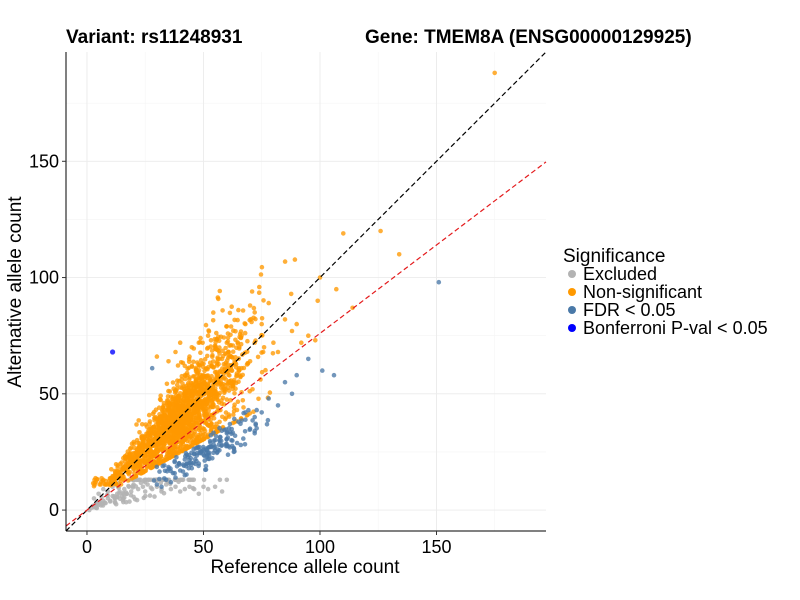 The height and width of the screenshot is (600, 800). I want to click on y-tick-label: 150, so click(44, 161).